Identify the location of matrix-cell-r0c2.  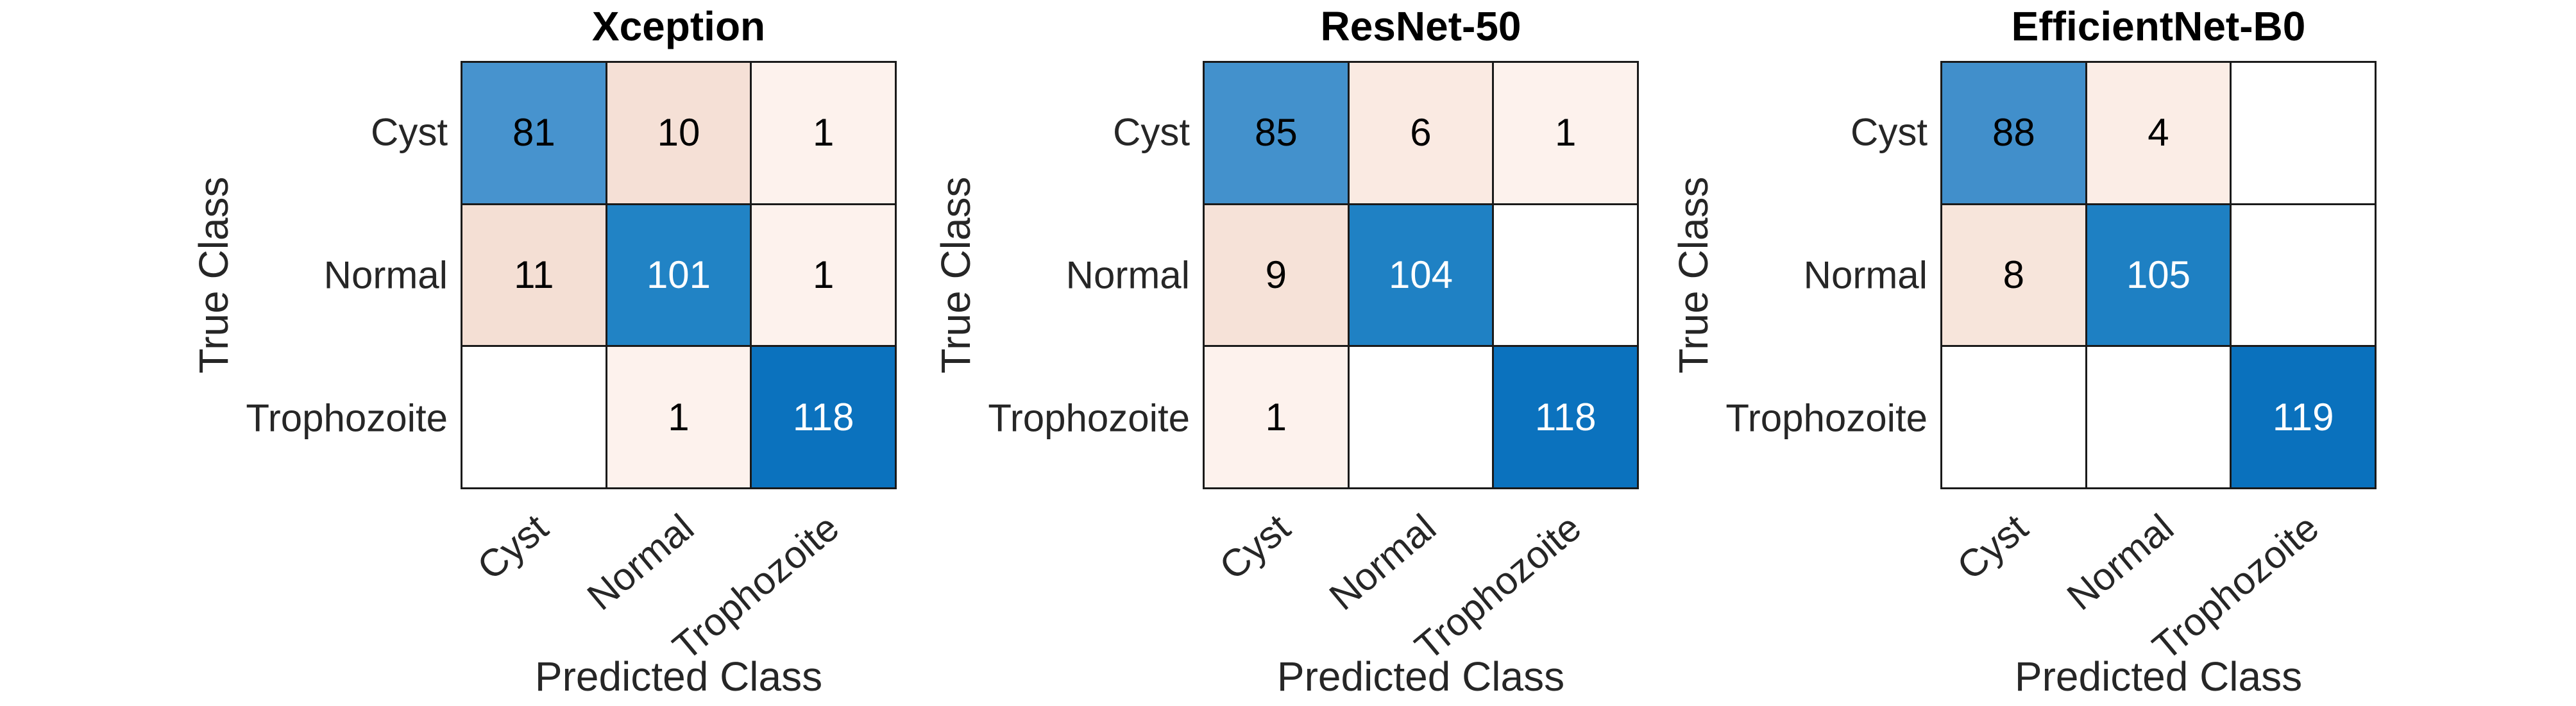
(2303, 133).